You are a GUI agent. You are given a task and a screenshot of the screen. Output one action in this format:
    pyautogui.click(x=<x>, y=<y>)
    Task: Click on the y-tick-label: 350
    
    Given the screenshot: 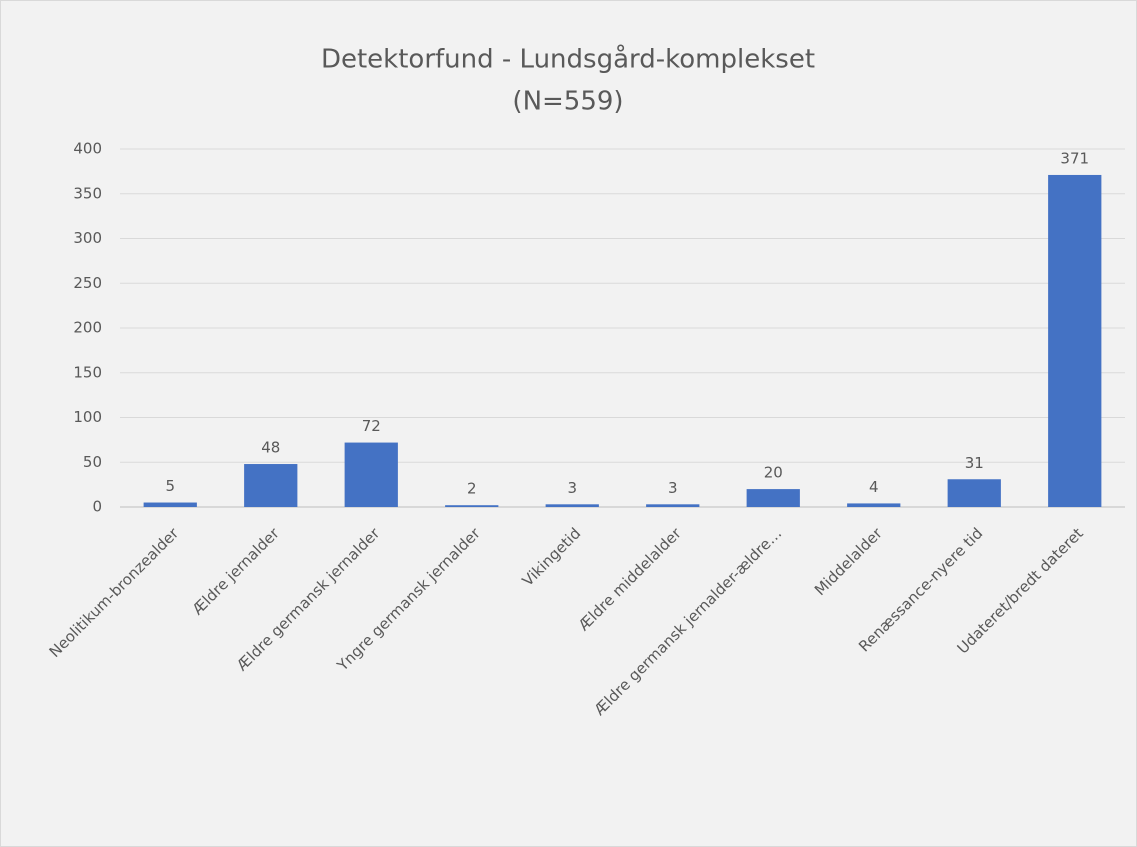 What is the action you would take?
    pyautogui.click(x=87, y=193)
    